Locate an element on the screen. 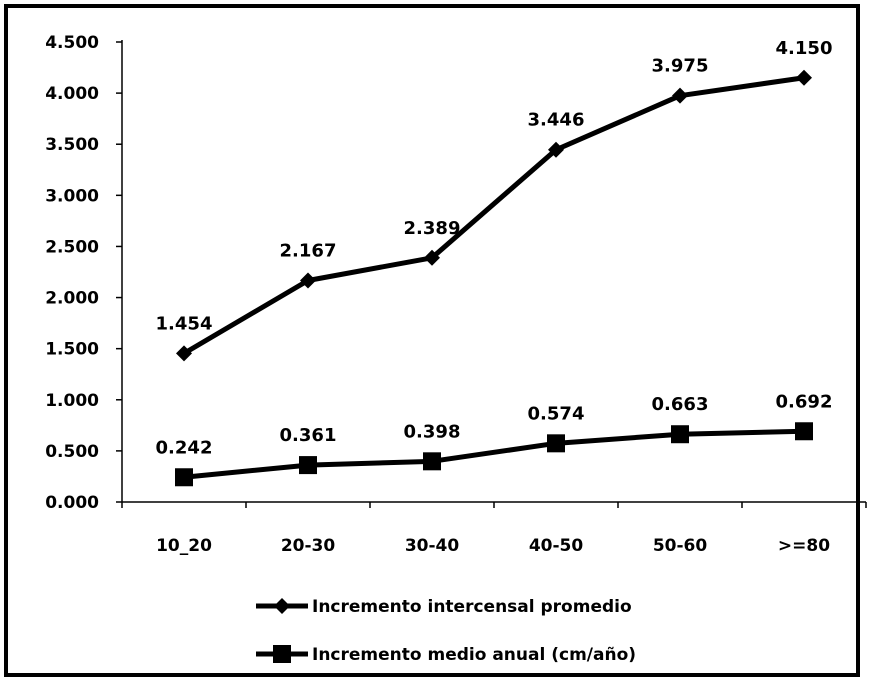 This screenshot has width=872, height=681. y-tick-label: 2.000 is located at coordinates (72, 299).